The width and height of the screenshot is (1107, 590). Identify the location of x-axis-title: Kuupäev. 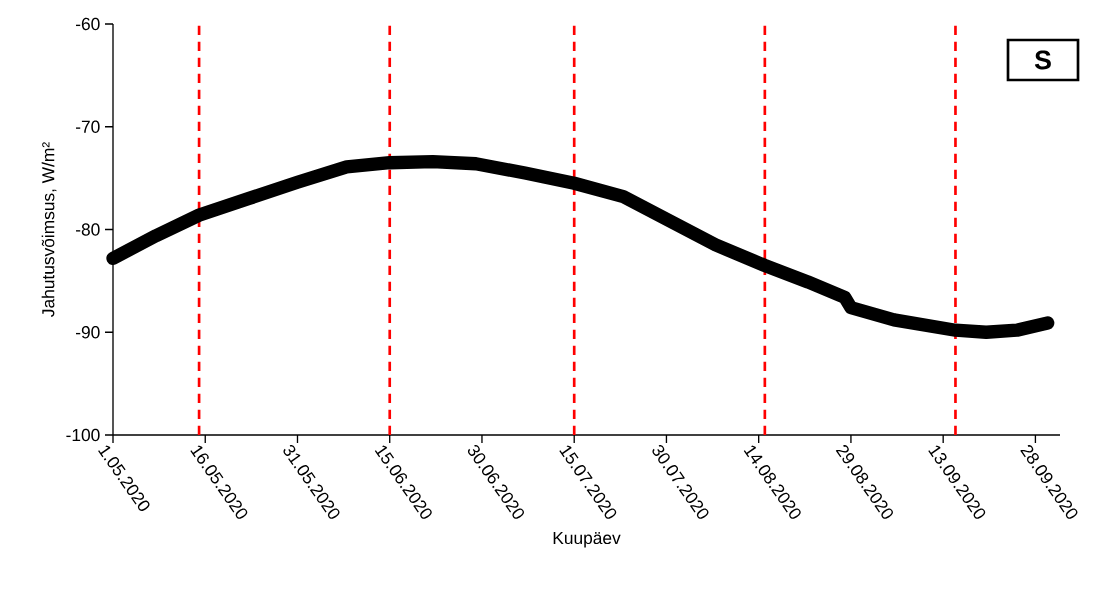
(587, 540).